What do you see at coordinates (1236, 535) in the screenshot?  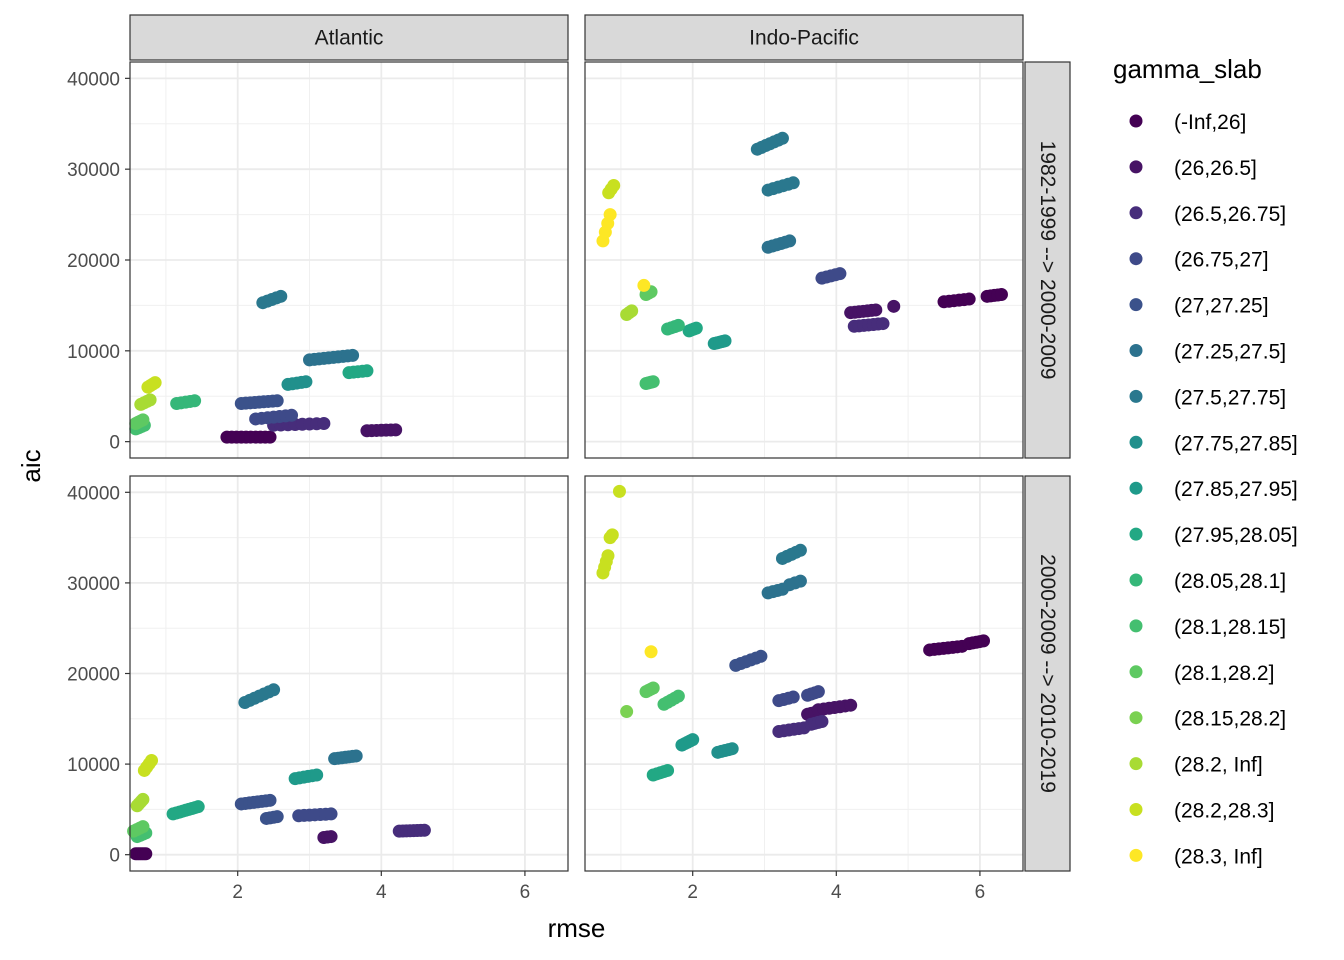 I see `legend-label: (27.95,28.05]` at bounding box center [1236, 535].